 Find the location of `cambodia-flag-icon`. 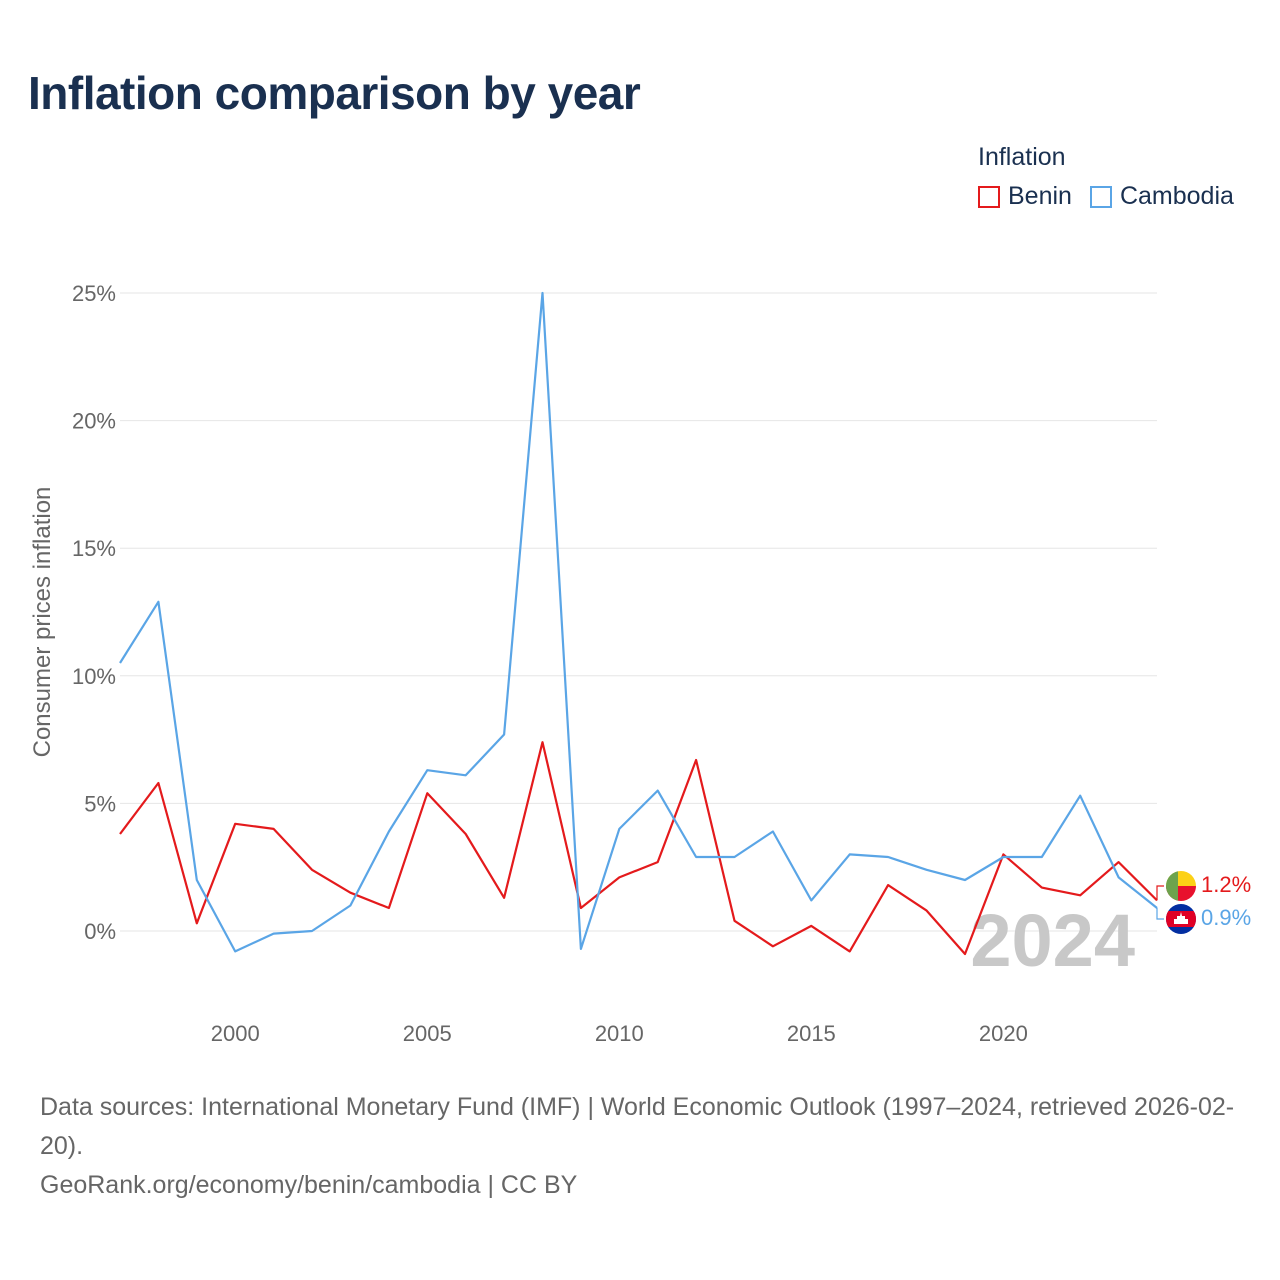

cambodia-flag-icon is located at coordinates (1181, 919).